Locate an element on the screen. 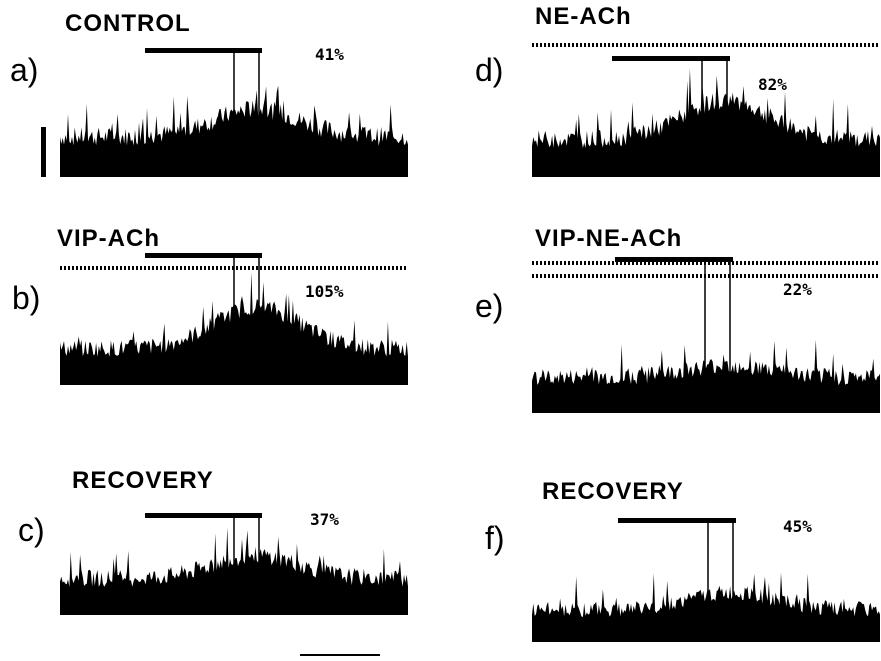 The height and width of the screenshot is (661, 881). percent-label: 45% is located at coordinates (797, 526).